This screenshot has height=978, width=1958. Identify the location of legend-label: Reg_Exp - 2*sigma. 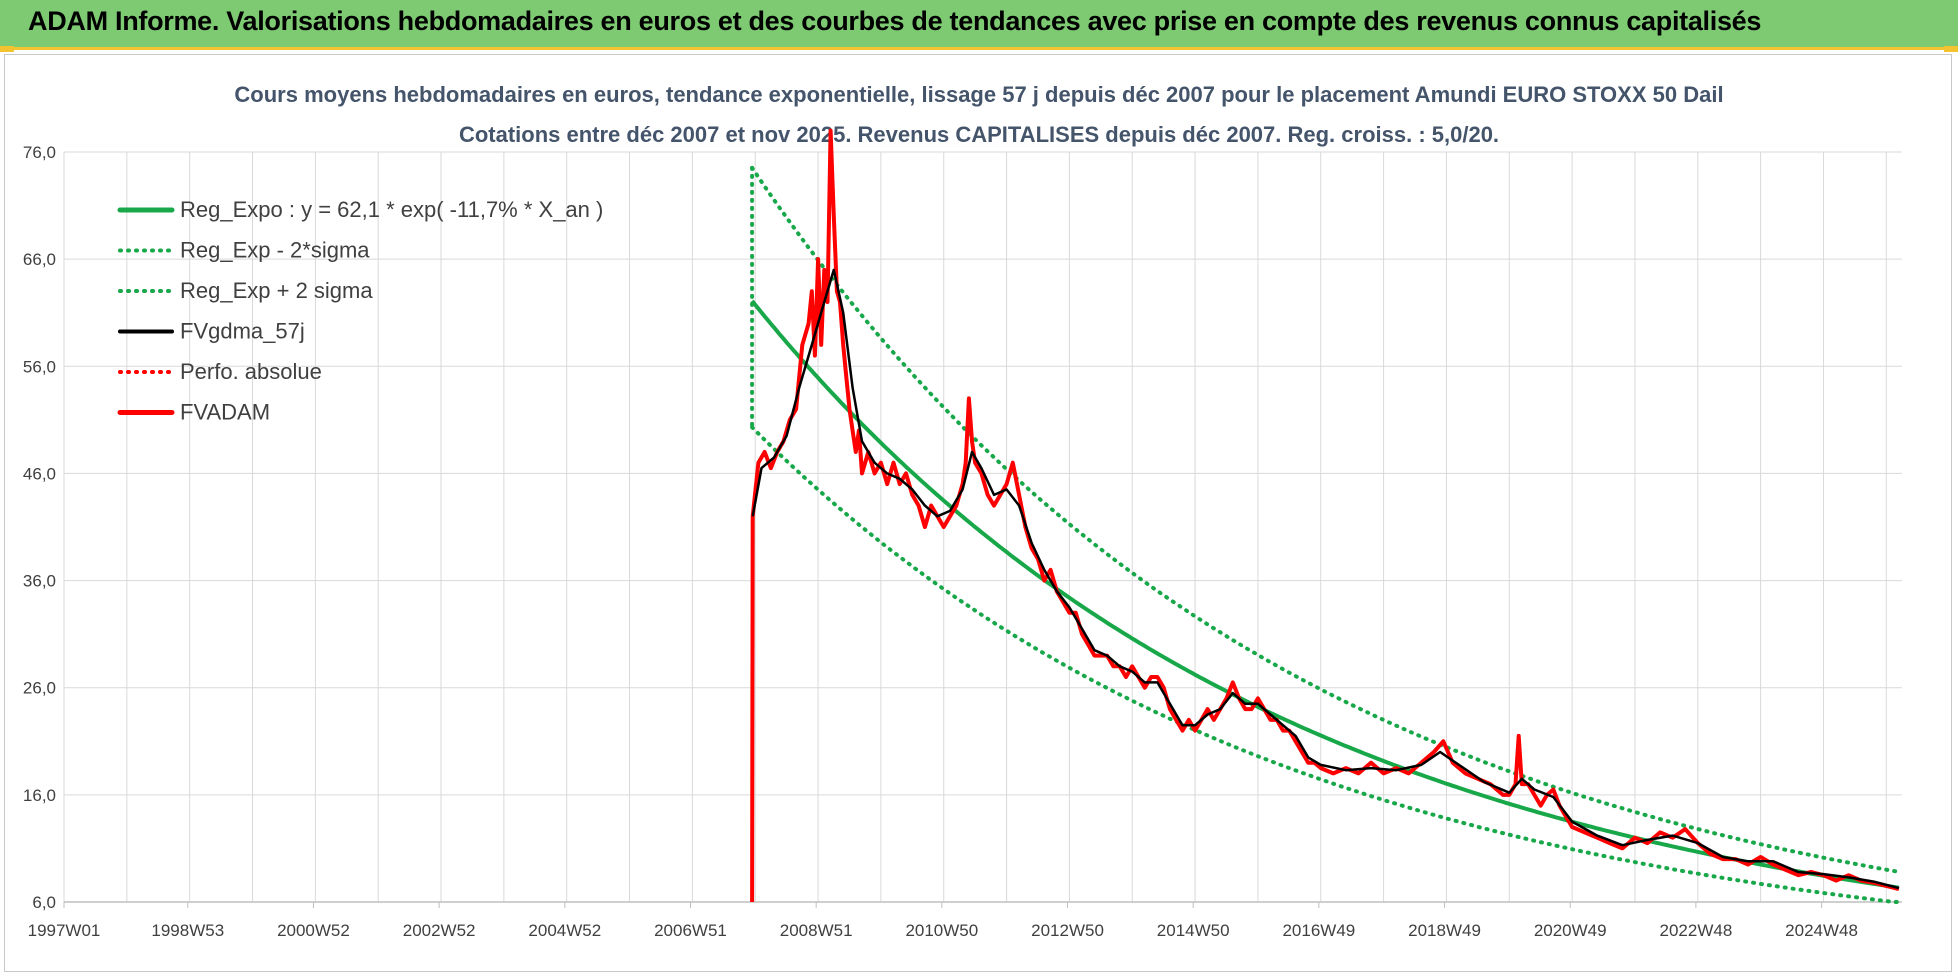
(275, 250).